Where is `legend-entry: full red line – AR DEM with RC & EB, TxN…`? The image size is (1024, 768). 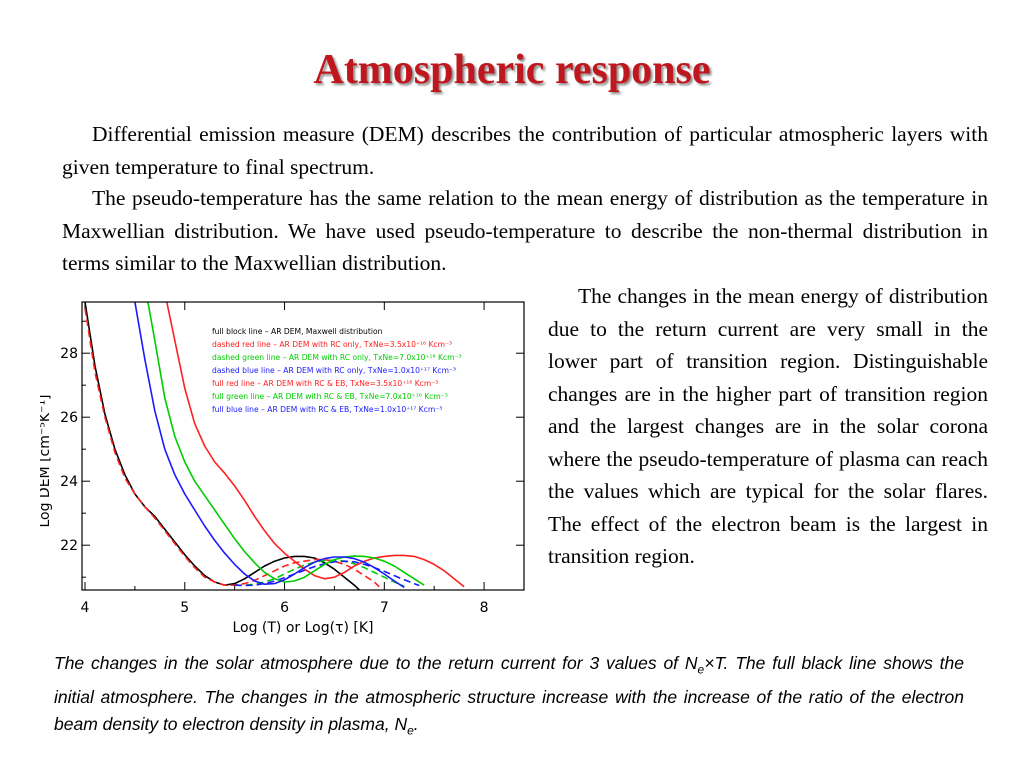 legend-entry: full red line – AR DEM with RC & EB, TxN… is located at coordinates (325, 383).